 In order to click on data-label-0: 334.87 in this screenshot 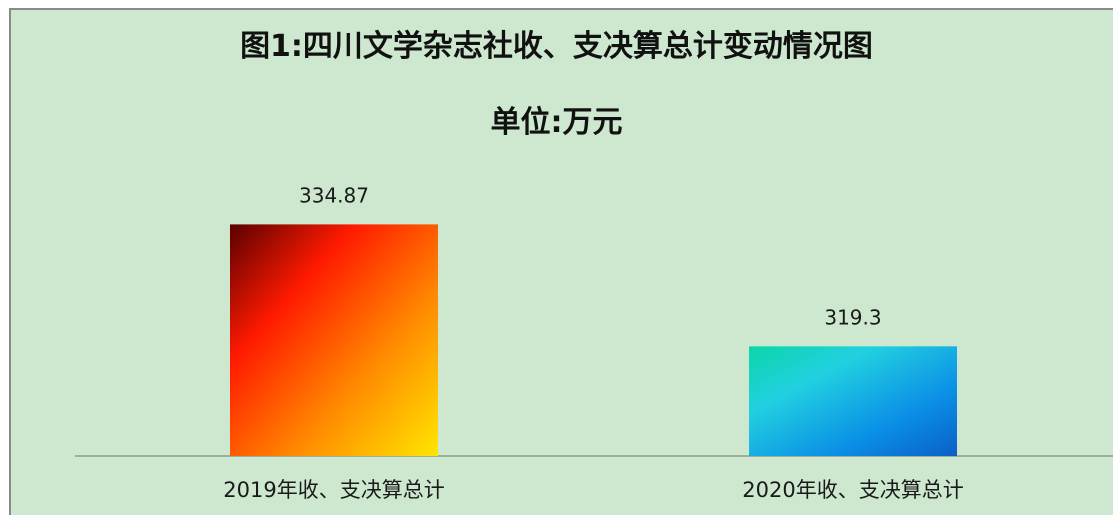, I will do `click(334, 195)`.